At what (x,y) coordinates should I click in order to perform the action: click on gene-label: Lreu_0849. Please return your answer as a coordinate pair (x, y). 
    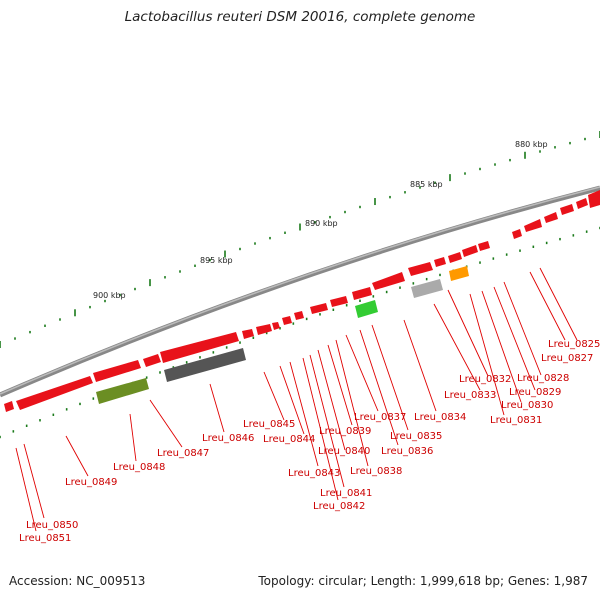
    Looking at the image, I should click on (91, 482).